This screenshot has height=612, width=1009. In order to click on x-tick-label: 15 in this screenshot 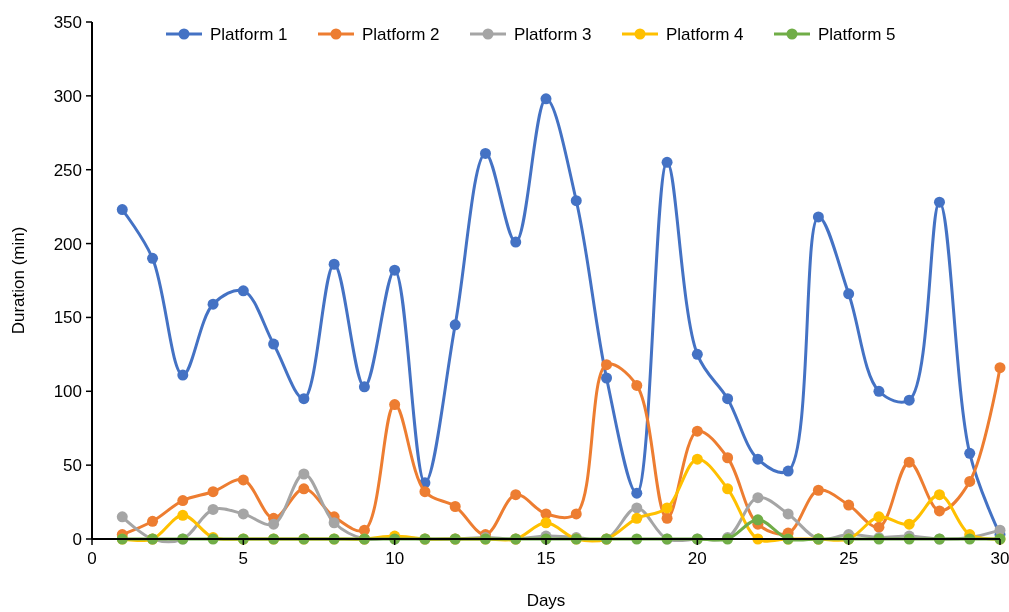, I will do `click(546, 558)`.